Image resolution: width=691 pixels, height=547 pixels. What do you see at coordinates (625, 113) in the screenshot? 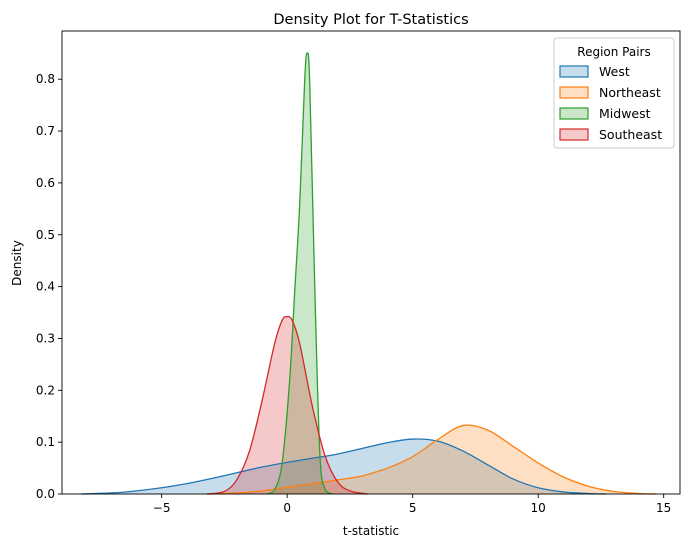
I see `legend-label-midwest: Midwest` at bounding box center [625, 113].